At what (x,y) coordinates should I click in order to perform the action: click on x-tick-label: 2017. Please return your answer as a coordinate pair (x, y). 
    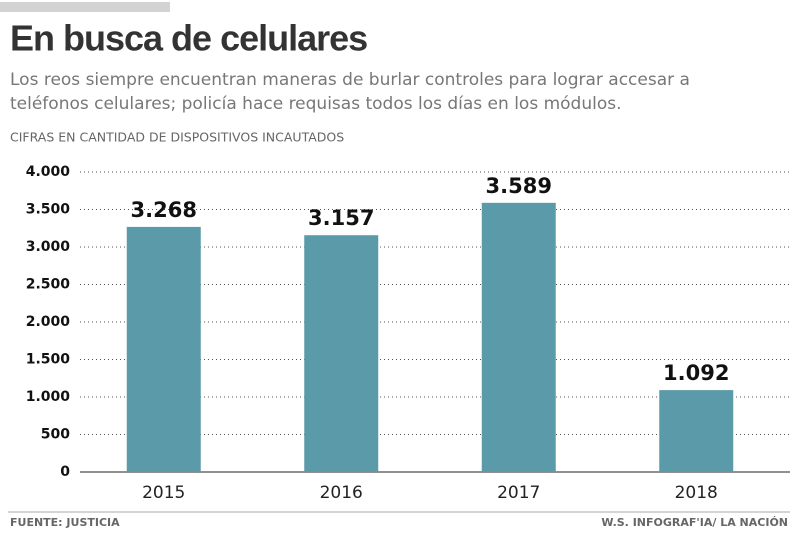
    Looking at the image, I should click on (518, 493).